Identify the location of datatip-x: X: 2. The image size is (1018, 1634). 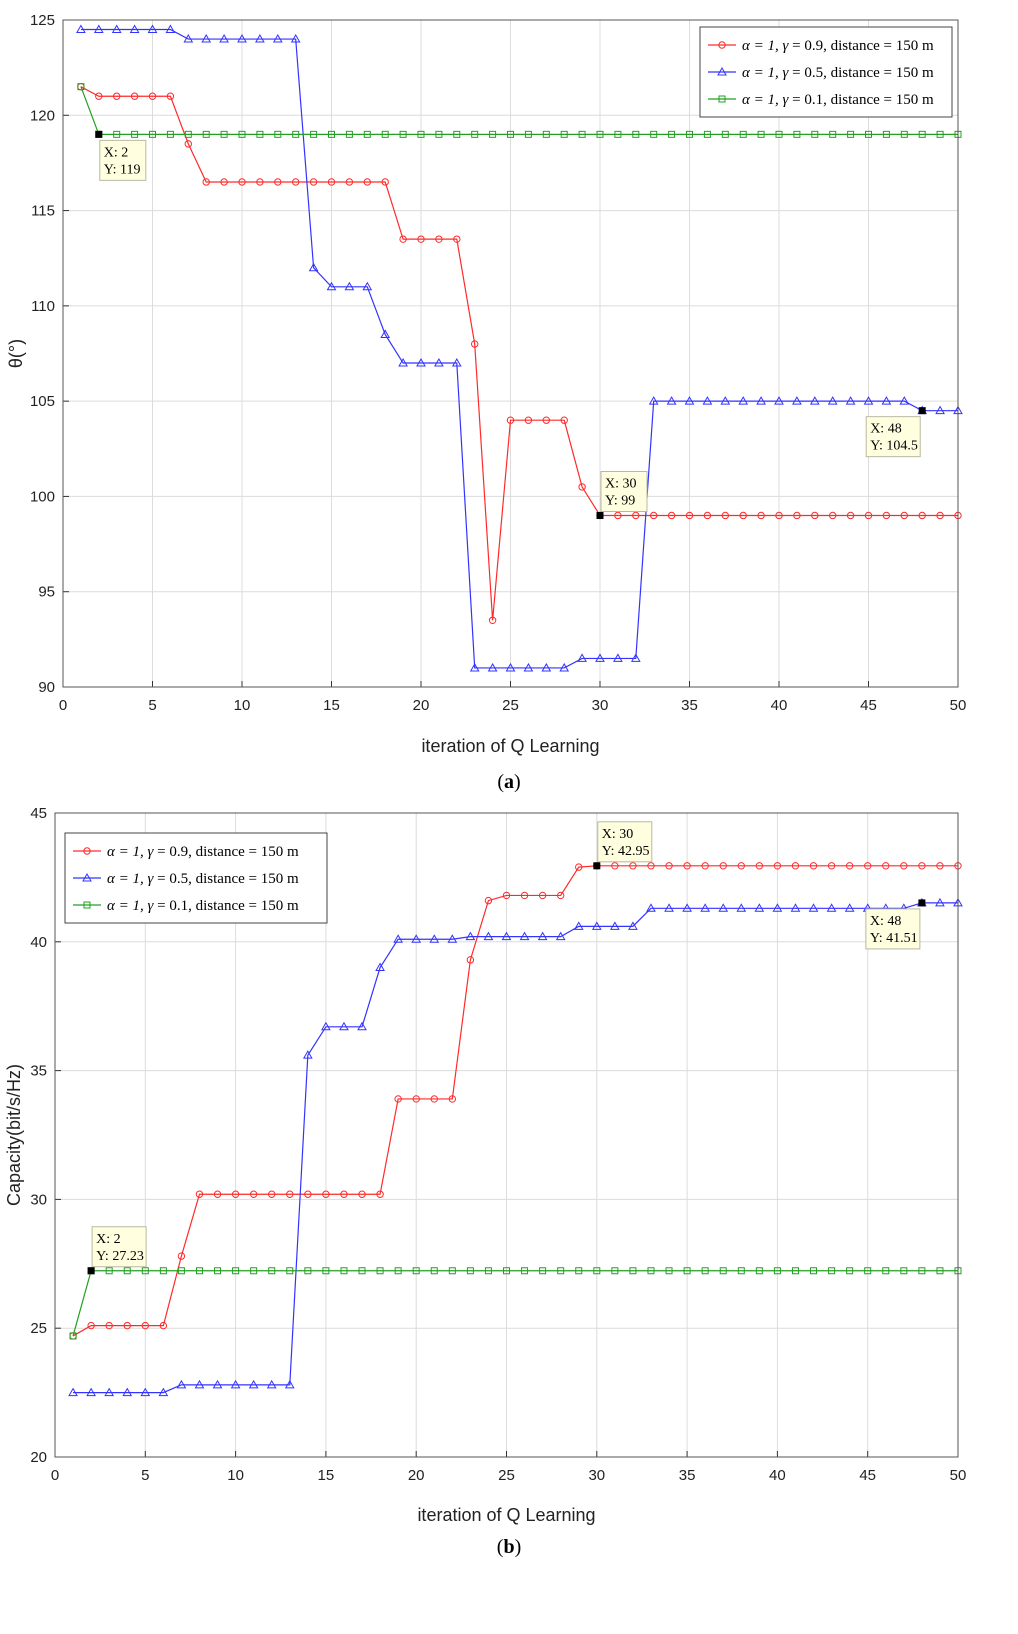
(116, 152).